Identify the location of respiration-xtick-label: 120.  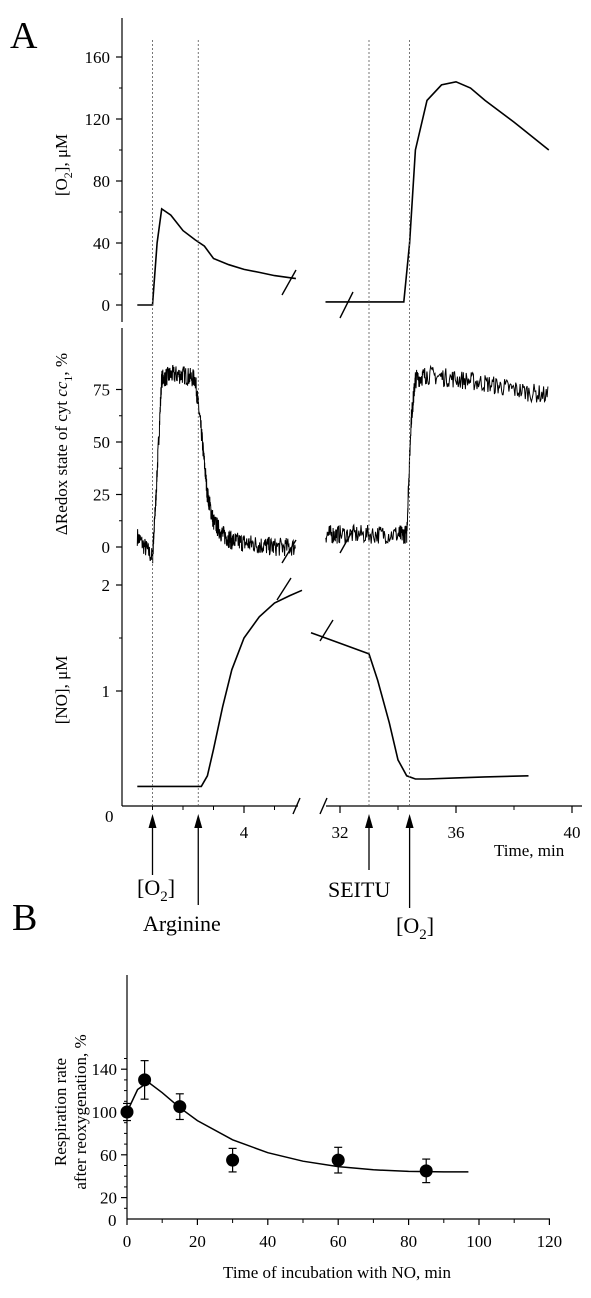
(550, 1241).